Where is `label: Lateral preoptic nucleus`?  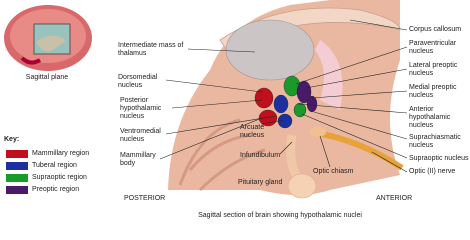
label: Lateral preoptic nucleus is located at coordinates (433, 69).